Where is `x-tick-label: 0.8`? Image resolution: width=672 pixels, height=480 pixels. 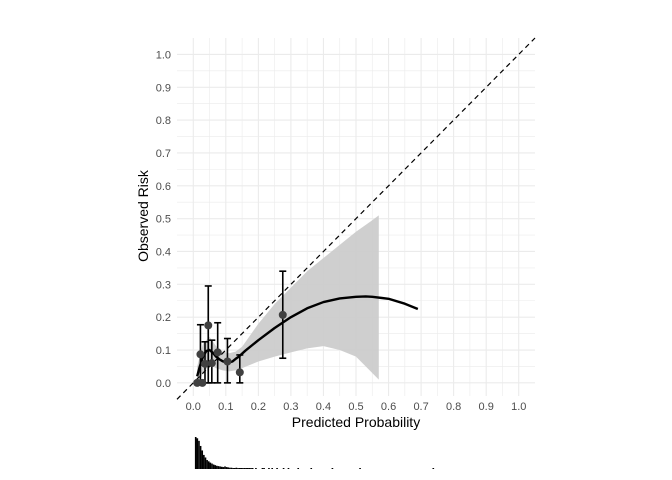 x-tick-label: 0.8 is located at coordinates (453, 407).